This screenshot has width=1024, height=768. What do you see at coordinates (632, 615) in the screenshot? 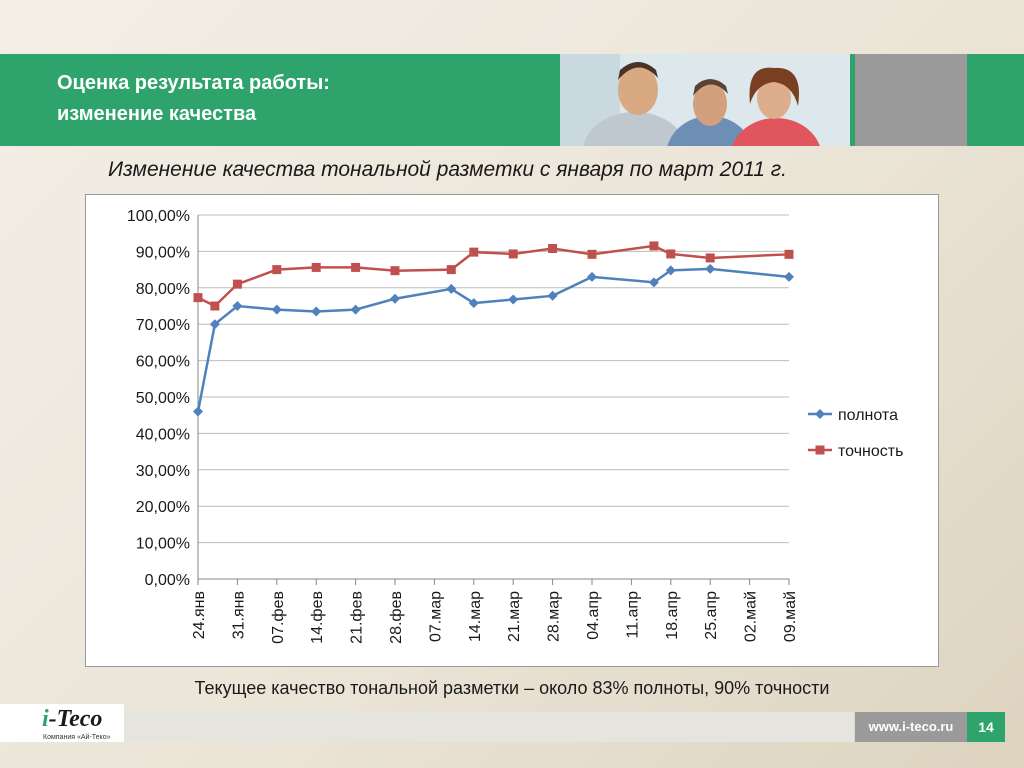
I see `x-tick-label: 11.апр` at bounding box center [632, 615].